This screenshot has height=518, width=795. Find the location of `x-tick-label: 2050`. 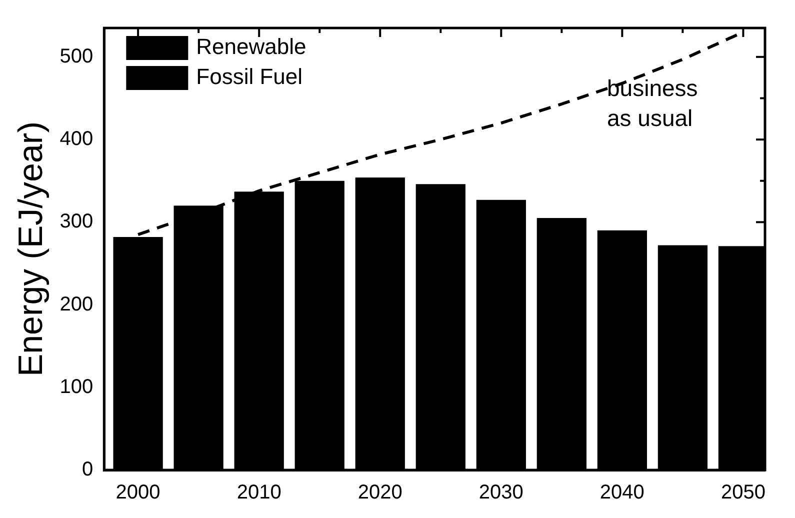

x-tick-label: 2050 is located at coordinates (743, 493).